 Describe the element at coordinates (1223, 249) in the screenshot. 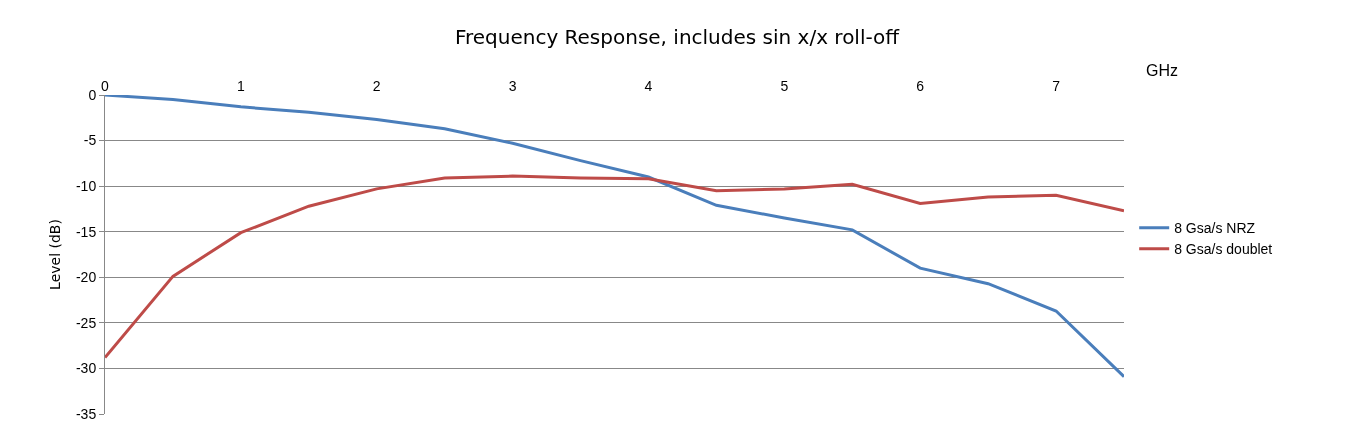

I see `legend-label: 8 Gsa/s doublet` at that location.